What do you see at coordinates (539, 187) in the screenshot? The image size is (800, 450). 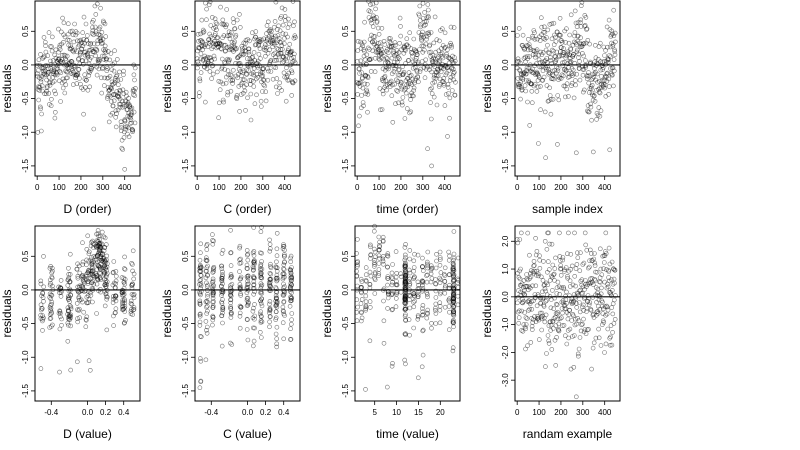 I see `x-tick-label: 100` at bounding box center [539, 187].